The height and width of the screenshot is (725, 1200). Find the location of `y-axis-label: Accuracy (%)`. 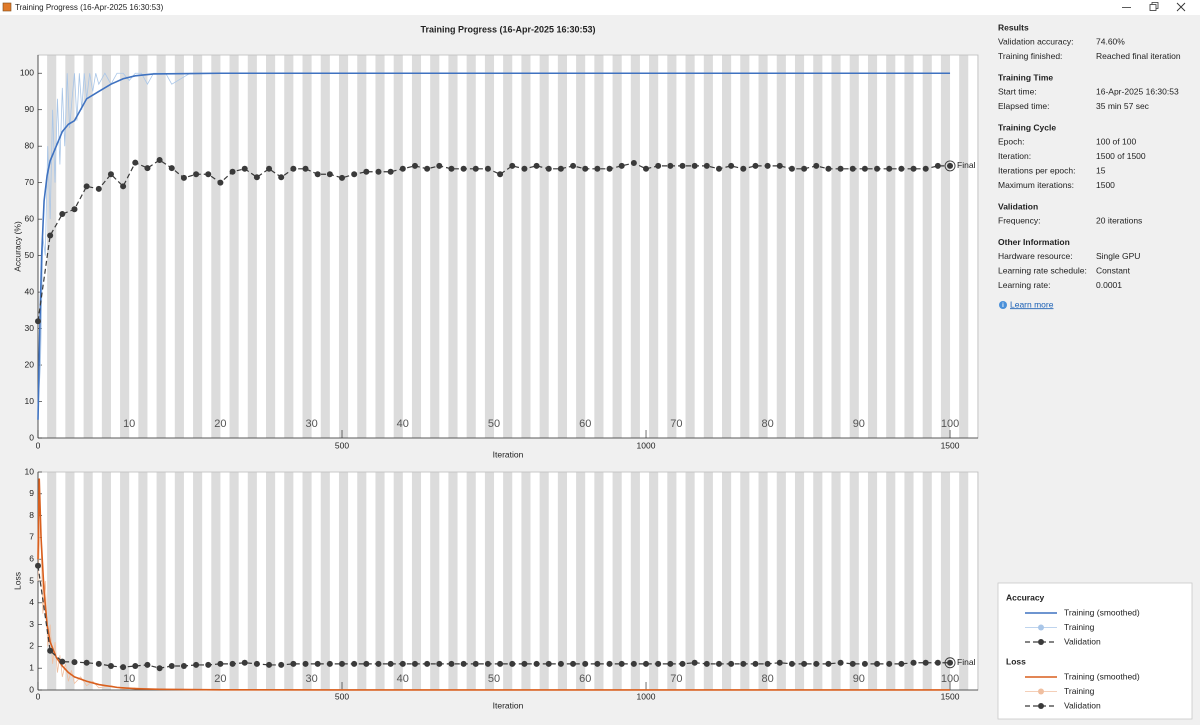

y-axis-label: Accuracy (%) is located at coordinates (17, 246).